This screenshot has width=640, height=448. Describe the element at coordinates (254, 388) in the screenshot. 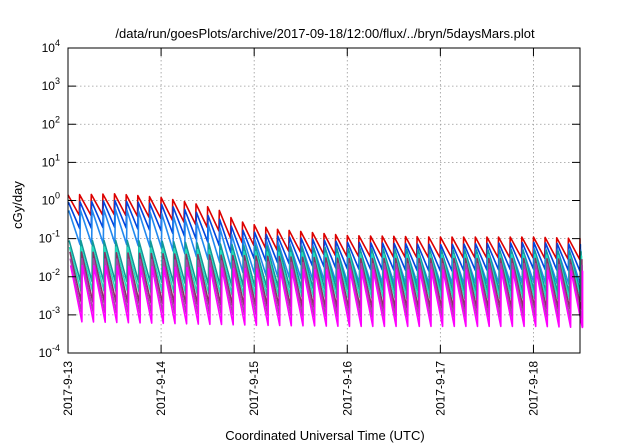

I see `x-tick-label: 2017-9-15` at that location.